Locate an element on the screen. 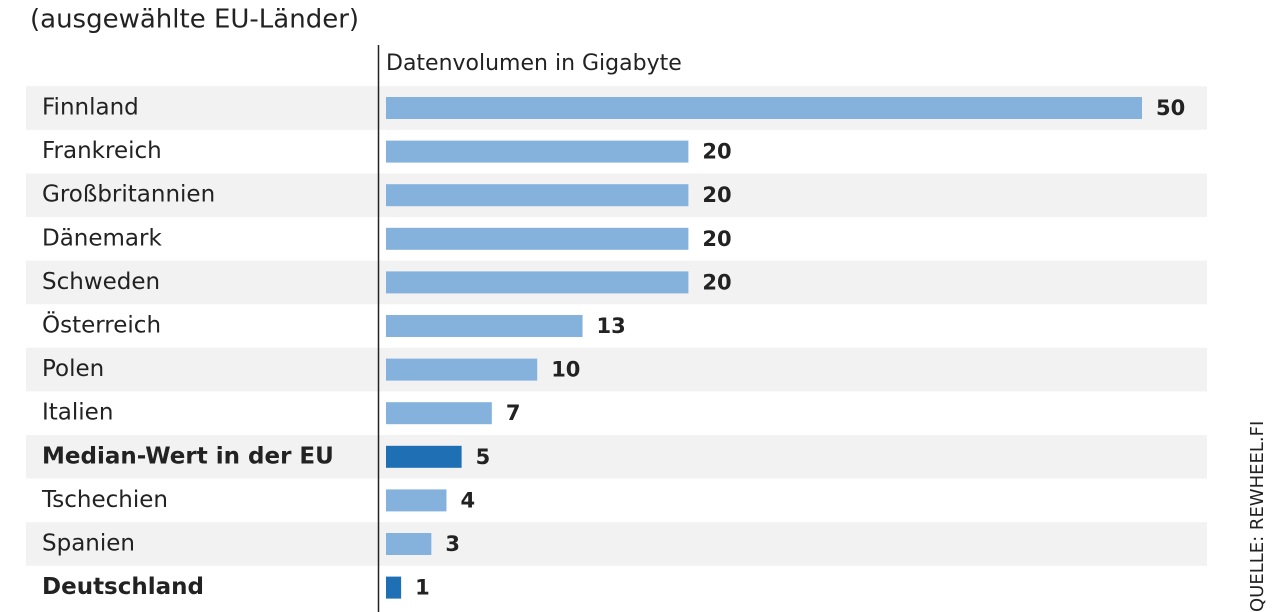  y-tick-label: Median-Wert in der EU is located at coordinates (188, 456).